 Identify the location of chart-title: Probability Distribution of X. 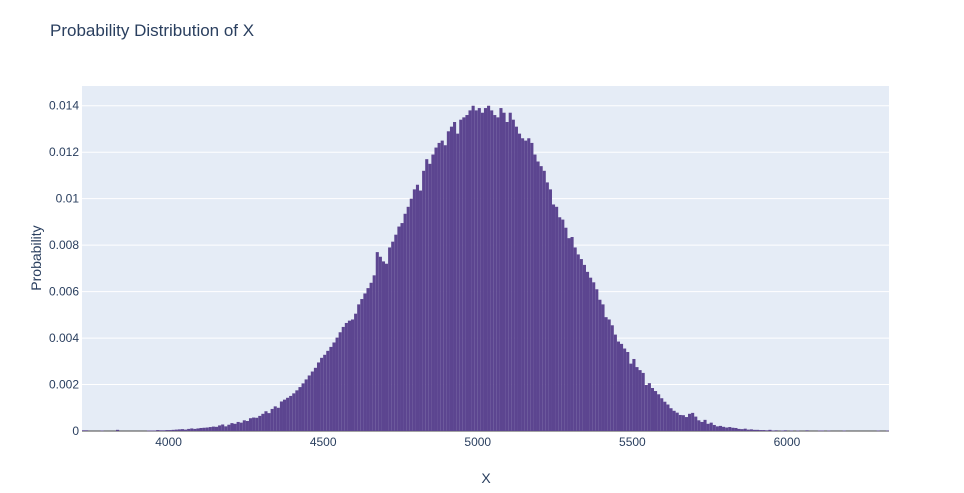
(152, 30).